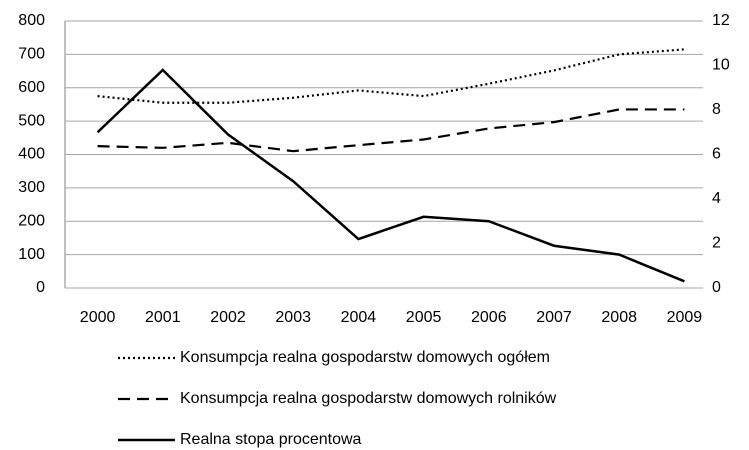  I want to click on y-tick-label: 300, so click(31, 187).